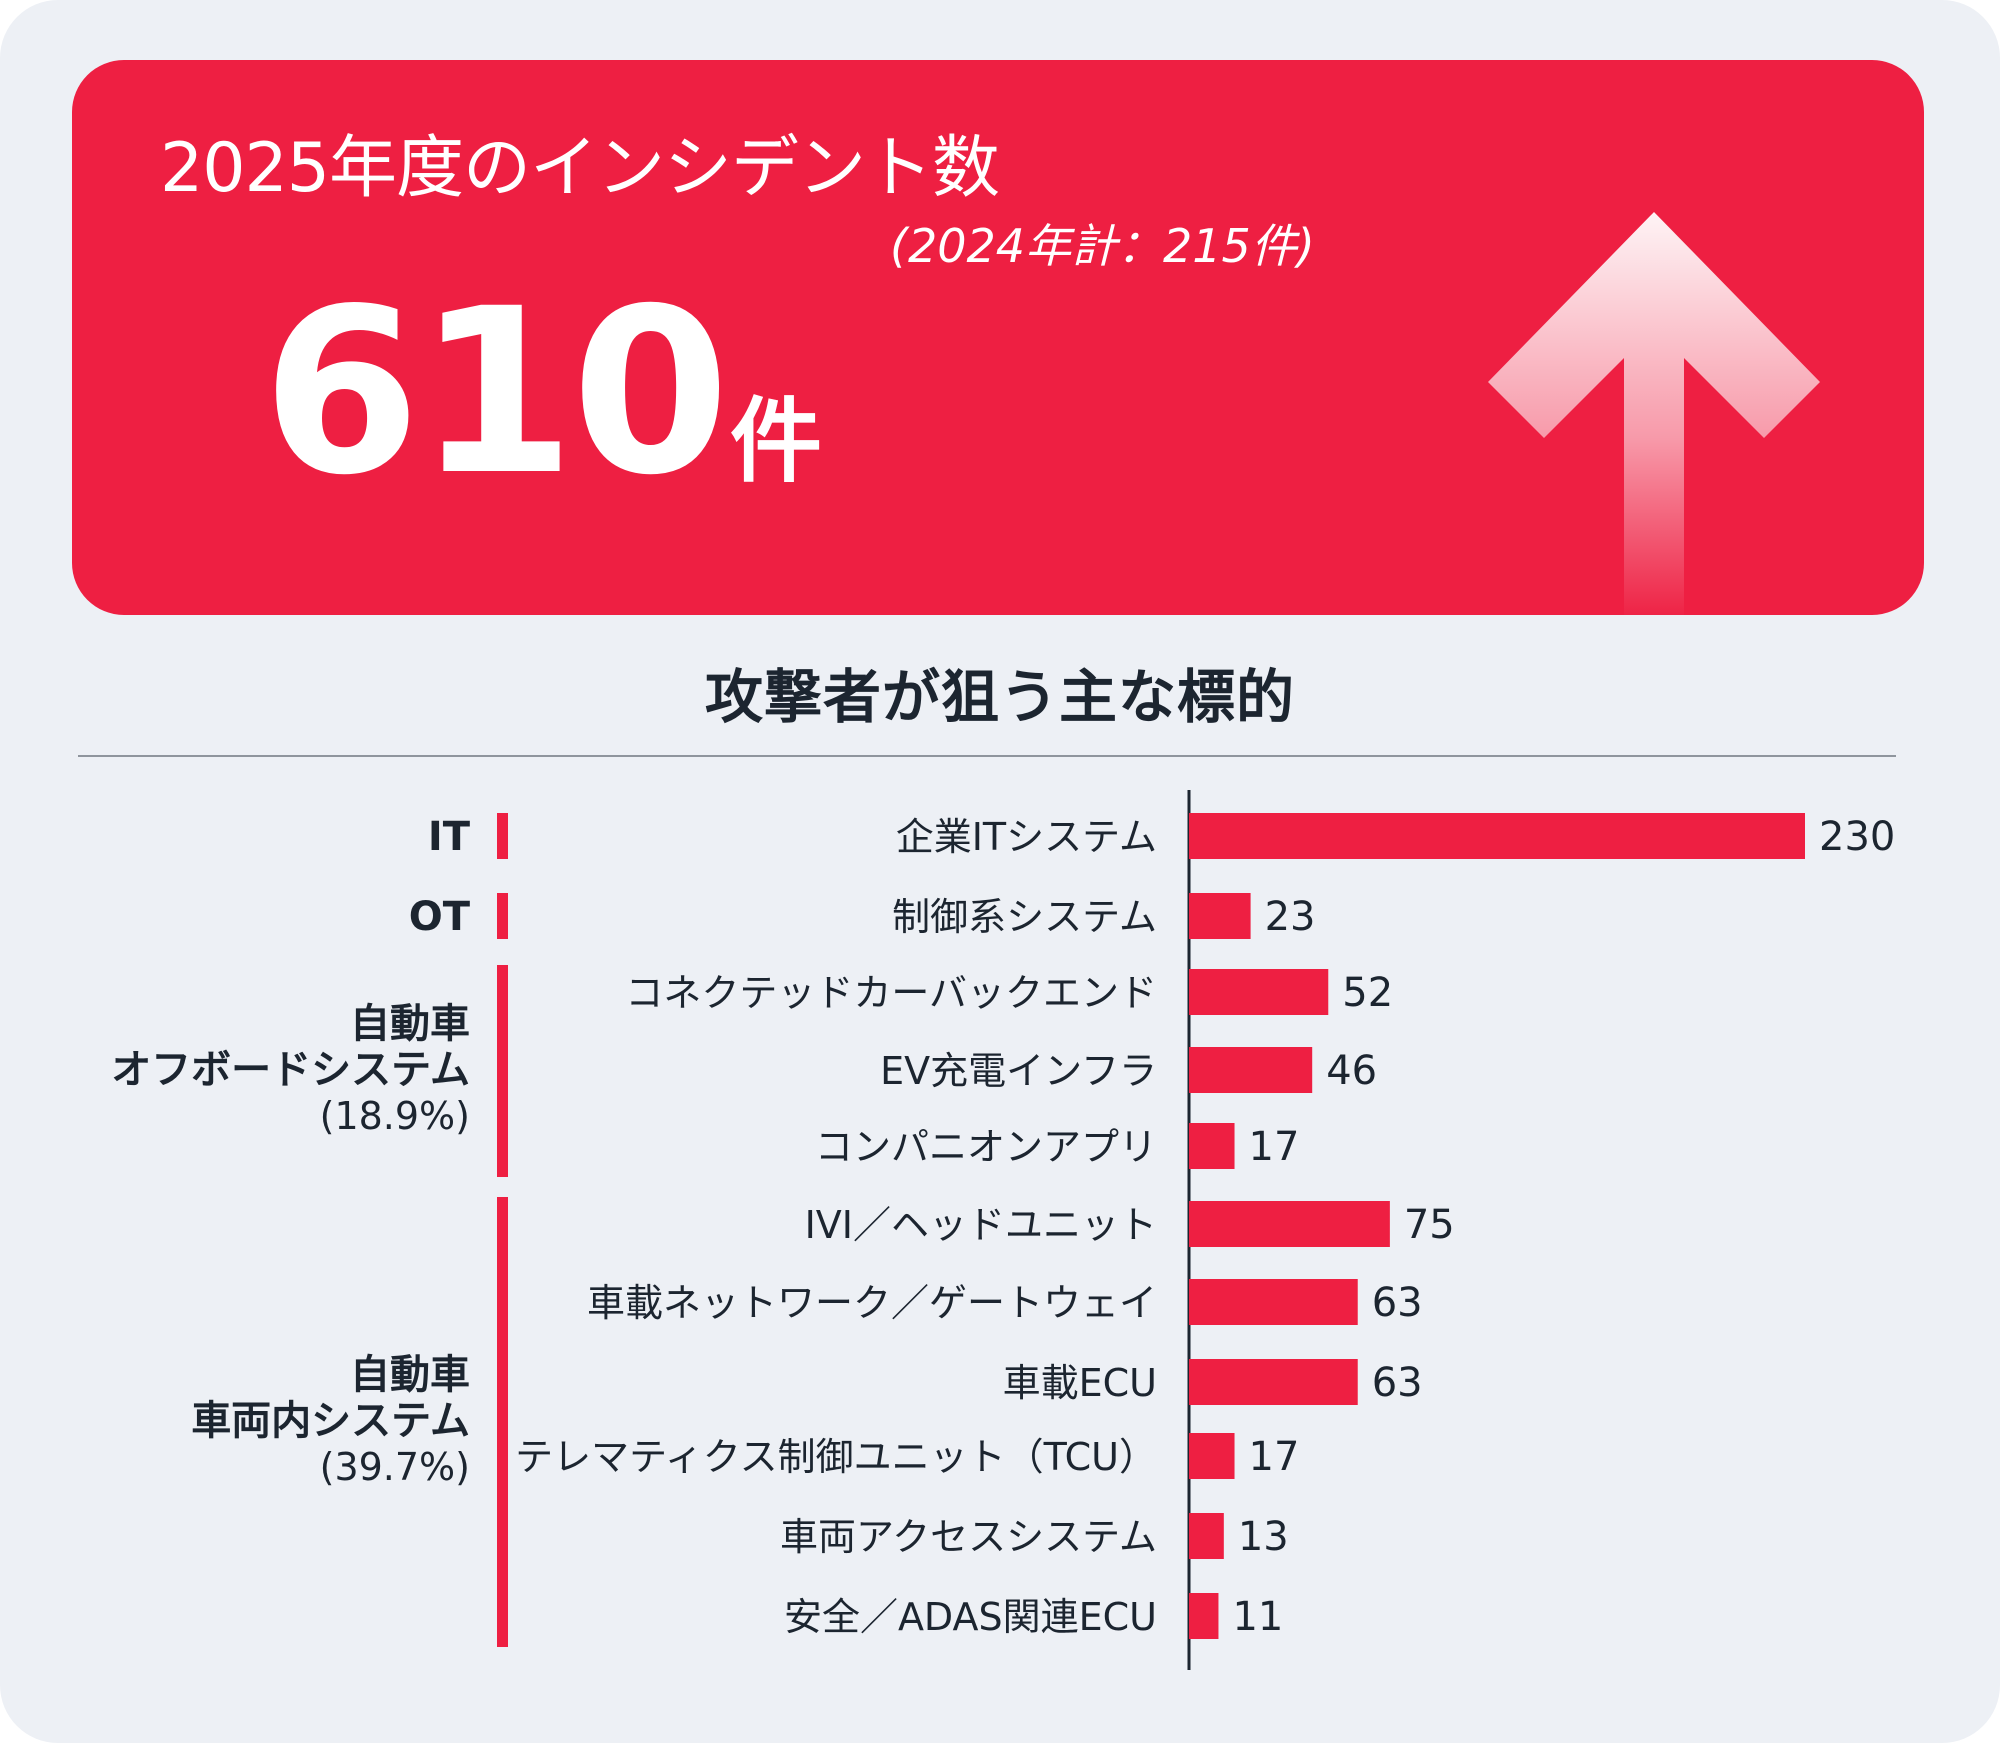  What do you see at coordinates (440, 917) in the screenshot?
I see `group-label: OT` at bounding box center [440, 917].